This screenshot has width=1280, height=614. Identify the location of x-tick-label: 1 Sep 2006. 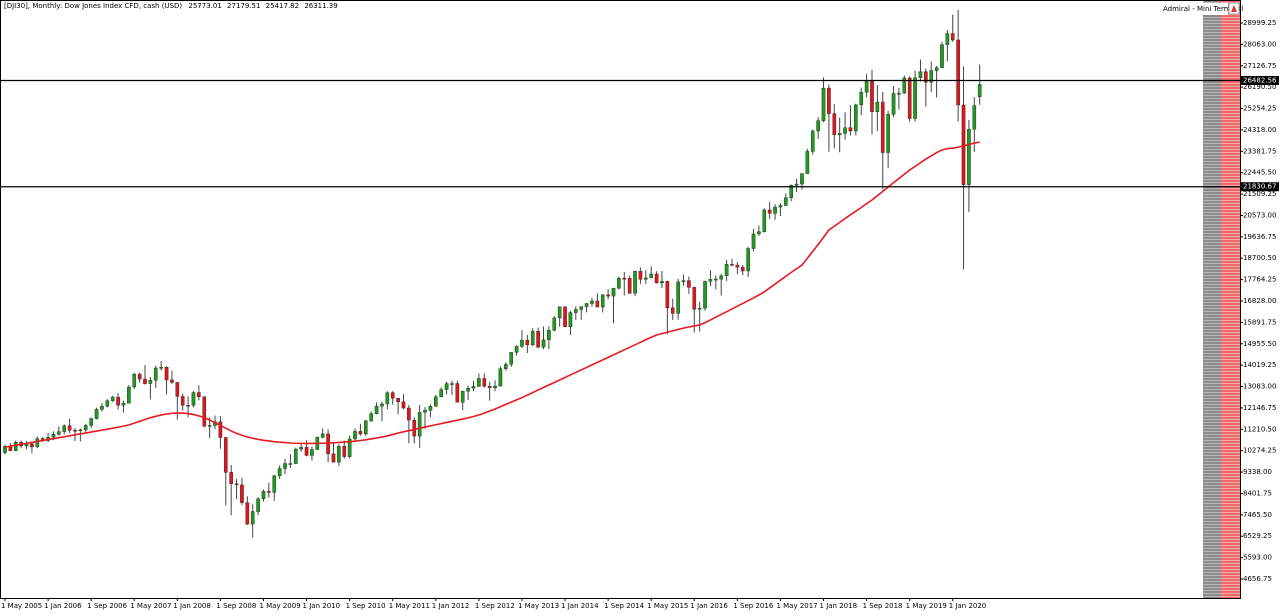
(107, 606).